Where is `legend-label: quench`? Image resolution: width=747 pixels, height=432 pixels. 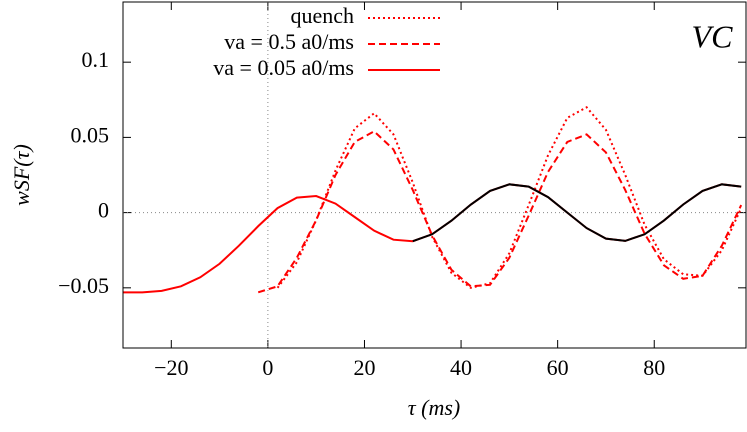
legend-label: quench is located at coordinates (322, 15).